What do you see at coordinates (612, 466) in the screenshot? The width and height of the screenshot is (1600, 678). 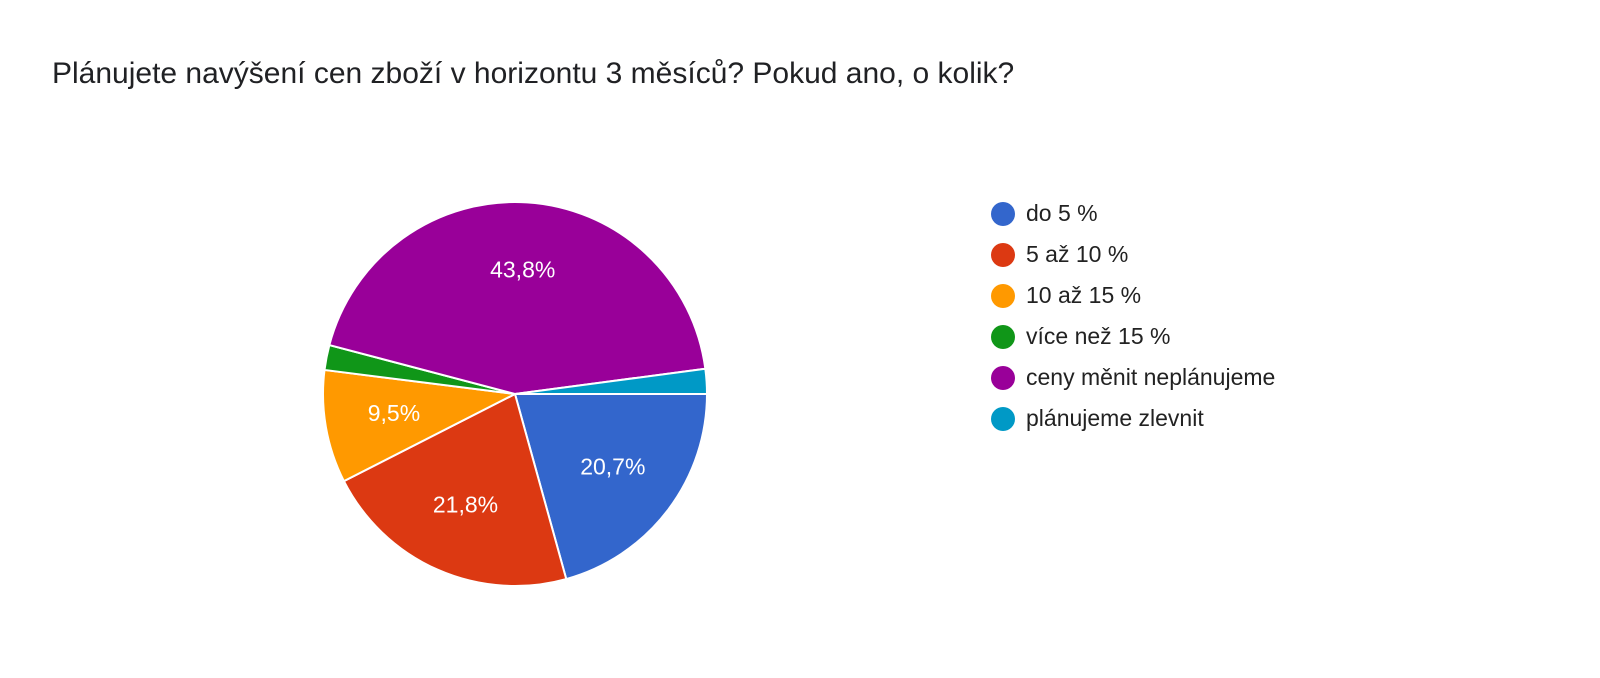 I see `slice-label: 20,7%` at bounding box center [612, 466].